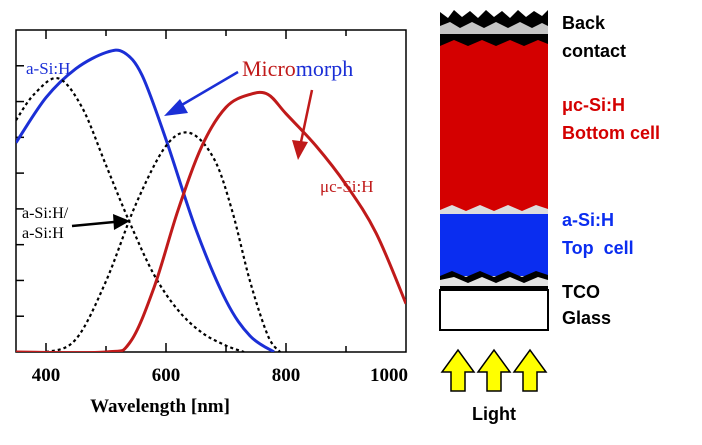 The width and height of the screenshot is (702, 445). I want to click on label-back: Back, so click(584, 23).